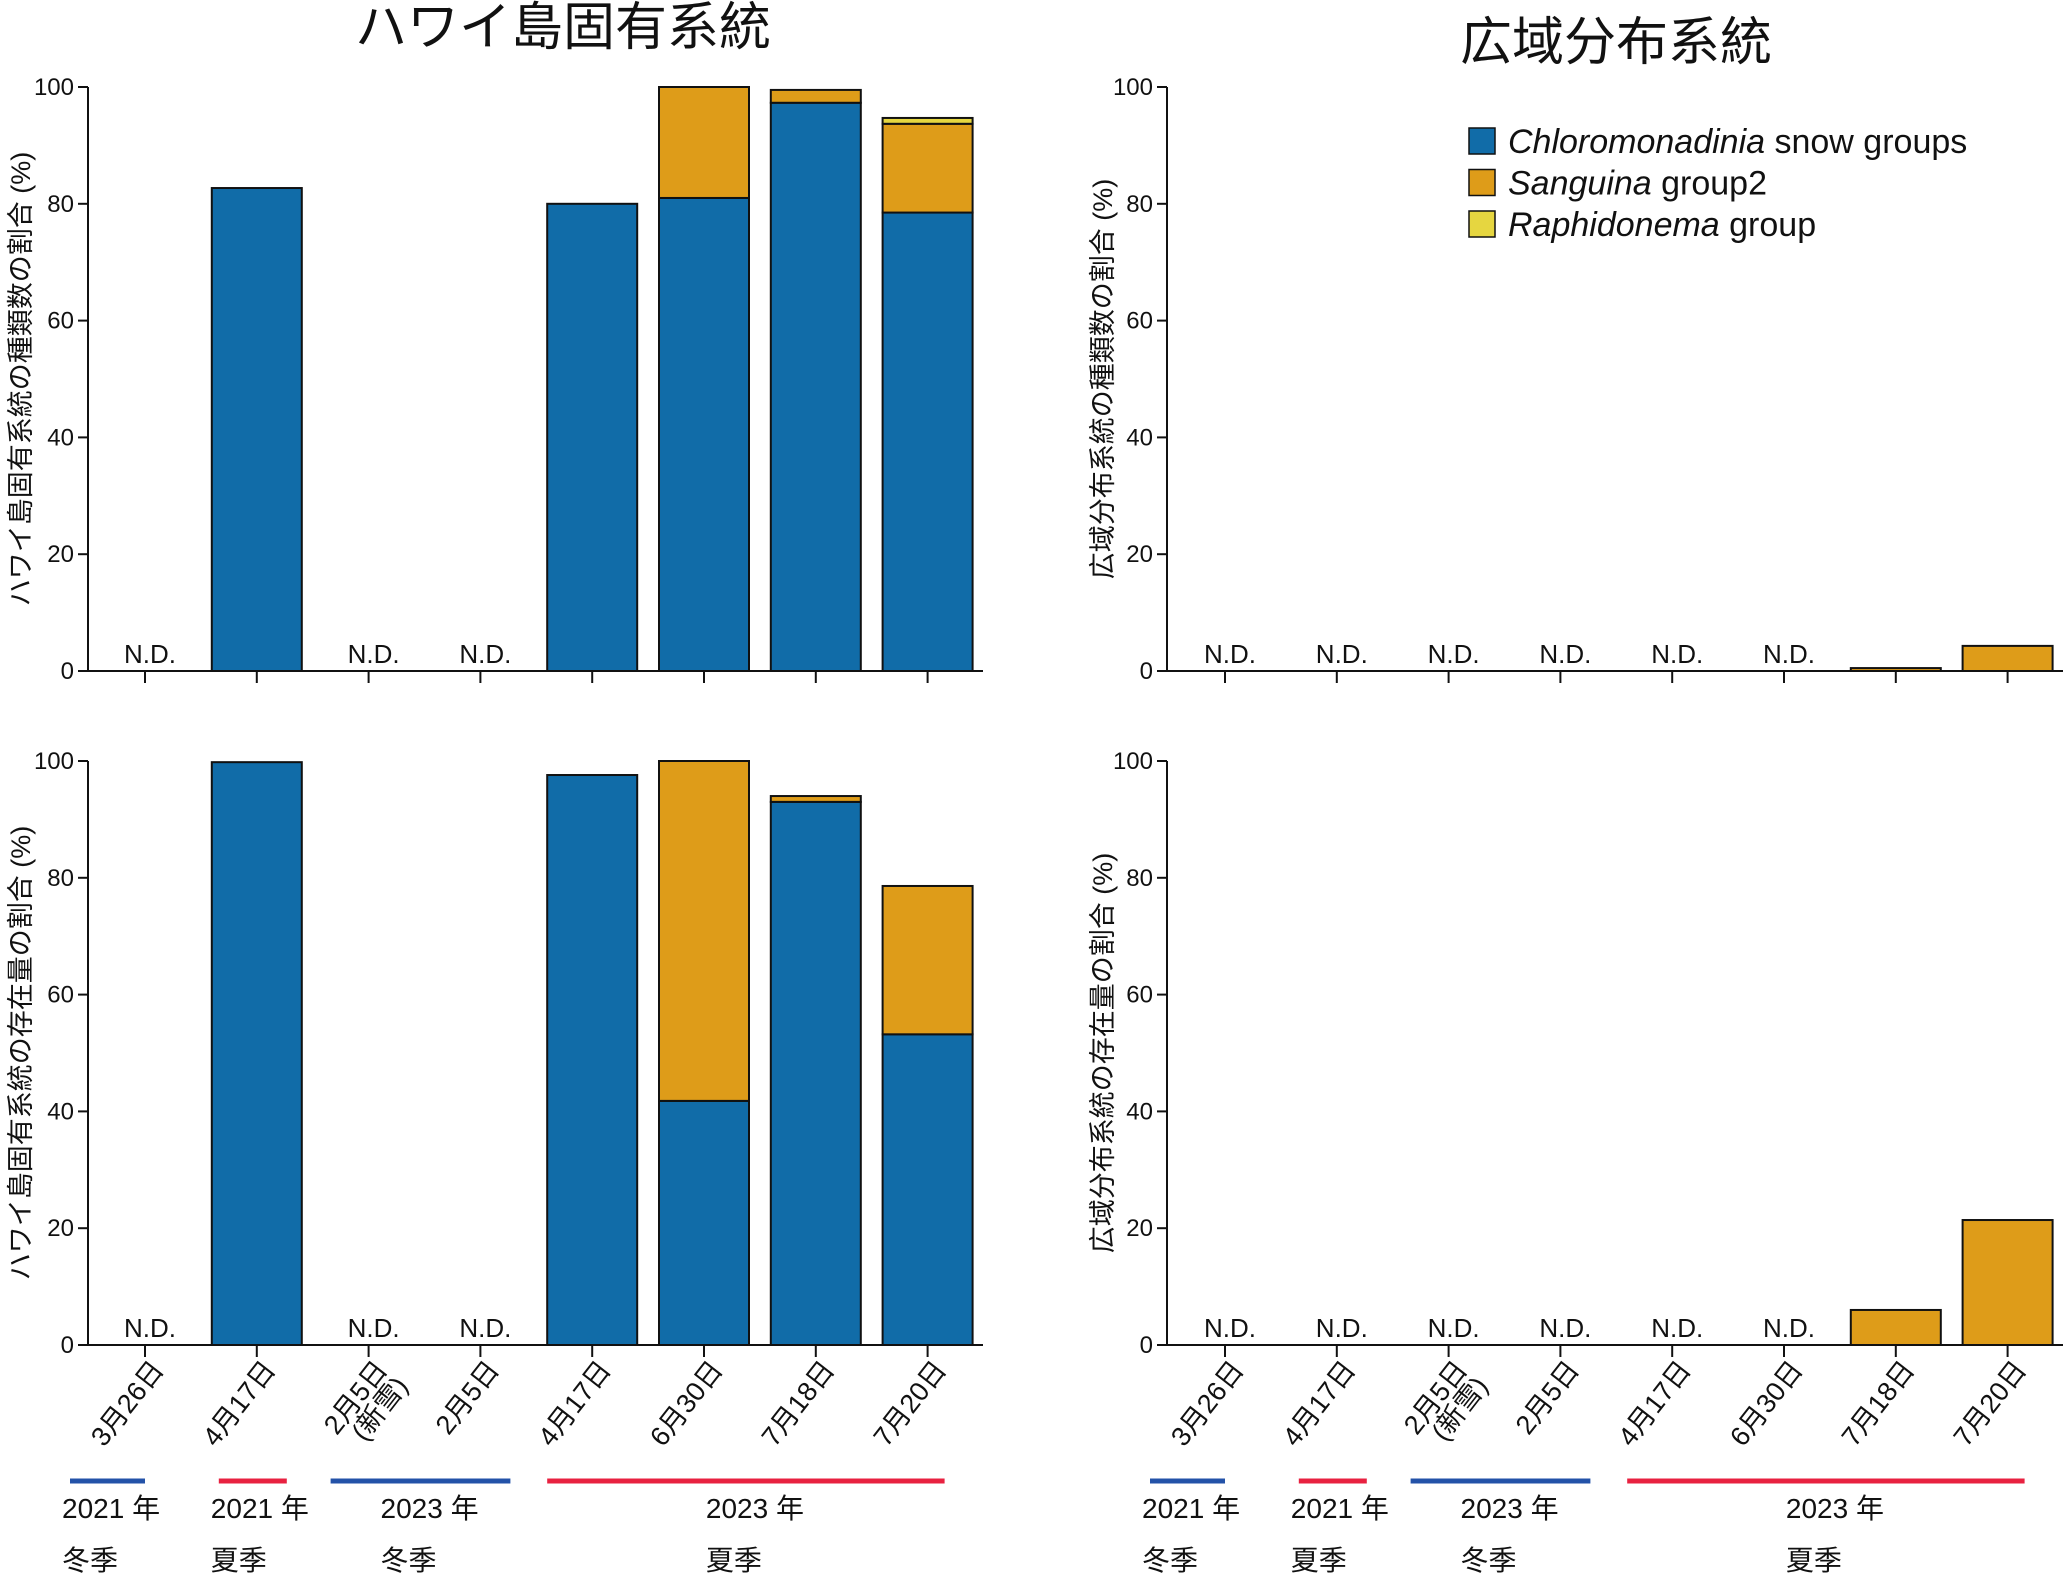 This screenshot has height=1584, width=2063. I want to click on chart-title: 広域分布系統, so click(1616, 43).